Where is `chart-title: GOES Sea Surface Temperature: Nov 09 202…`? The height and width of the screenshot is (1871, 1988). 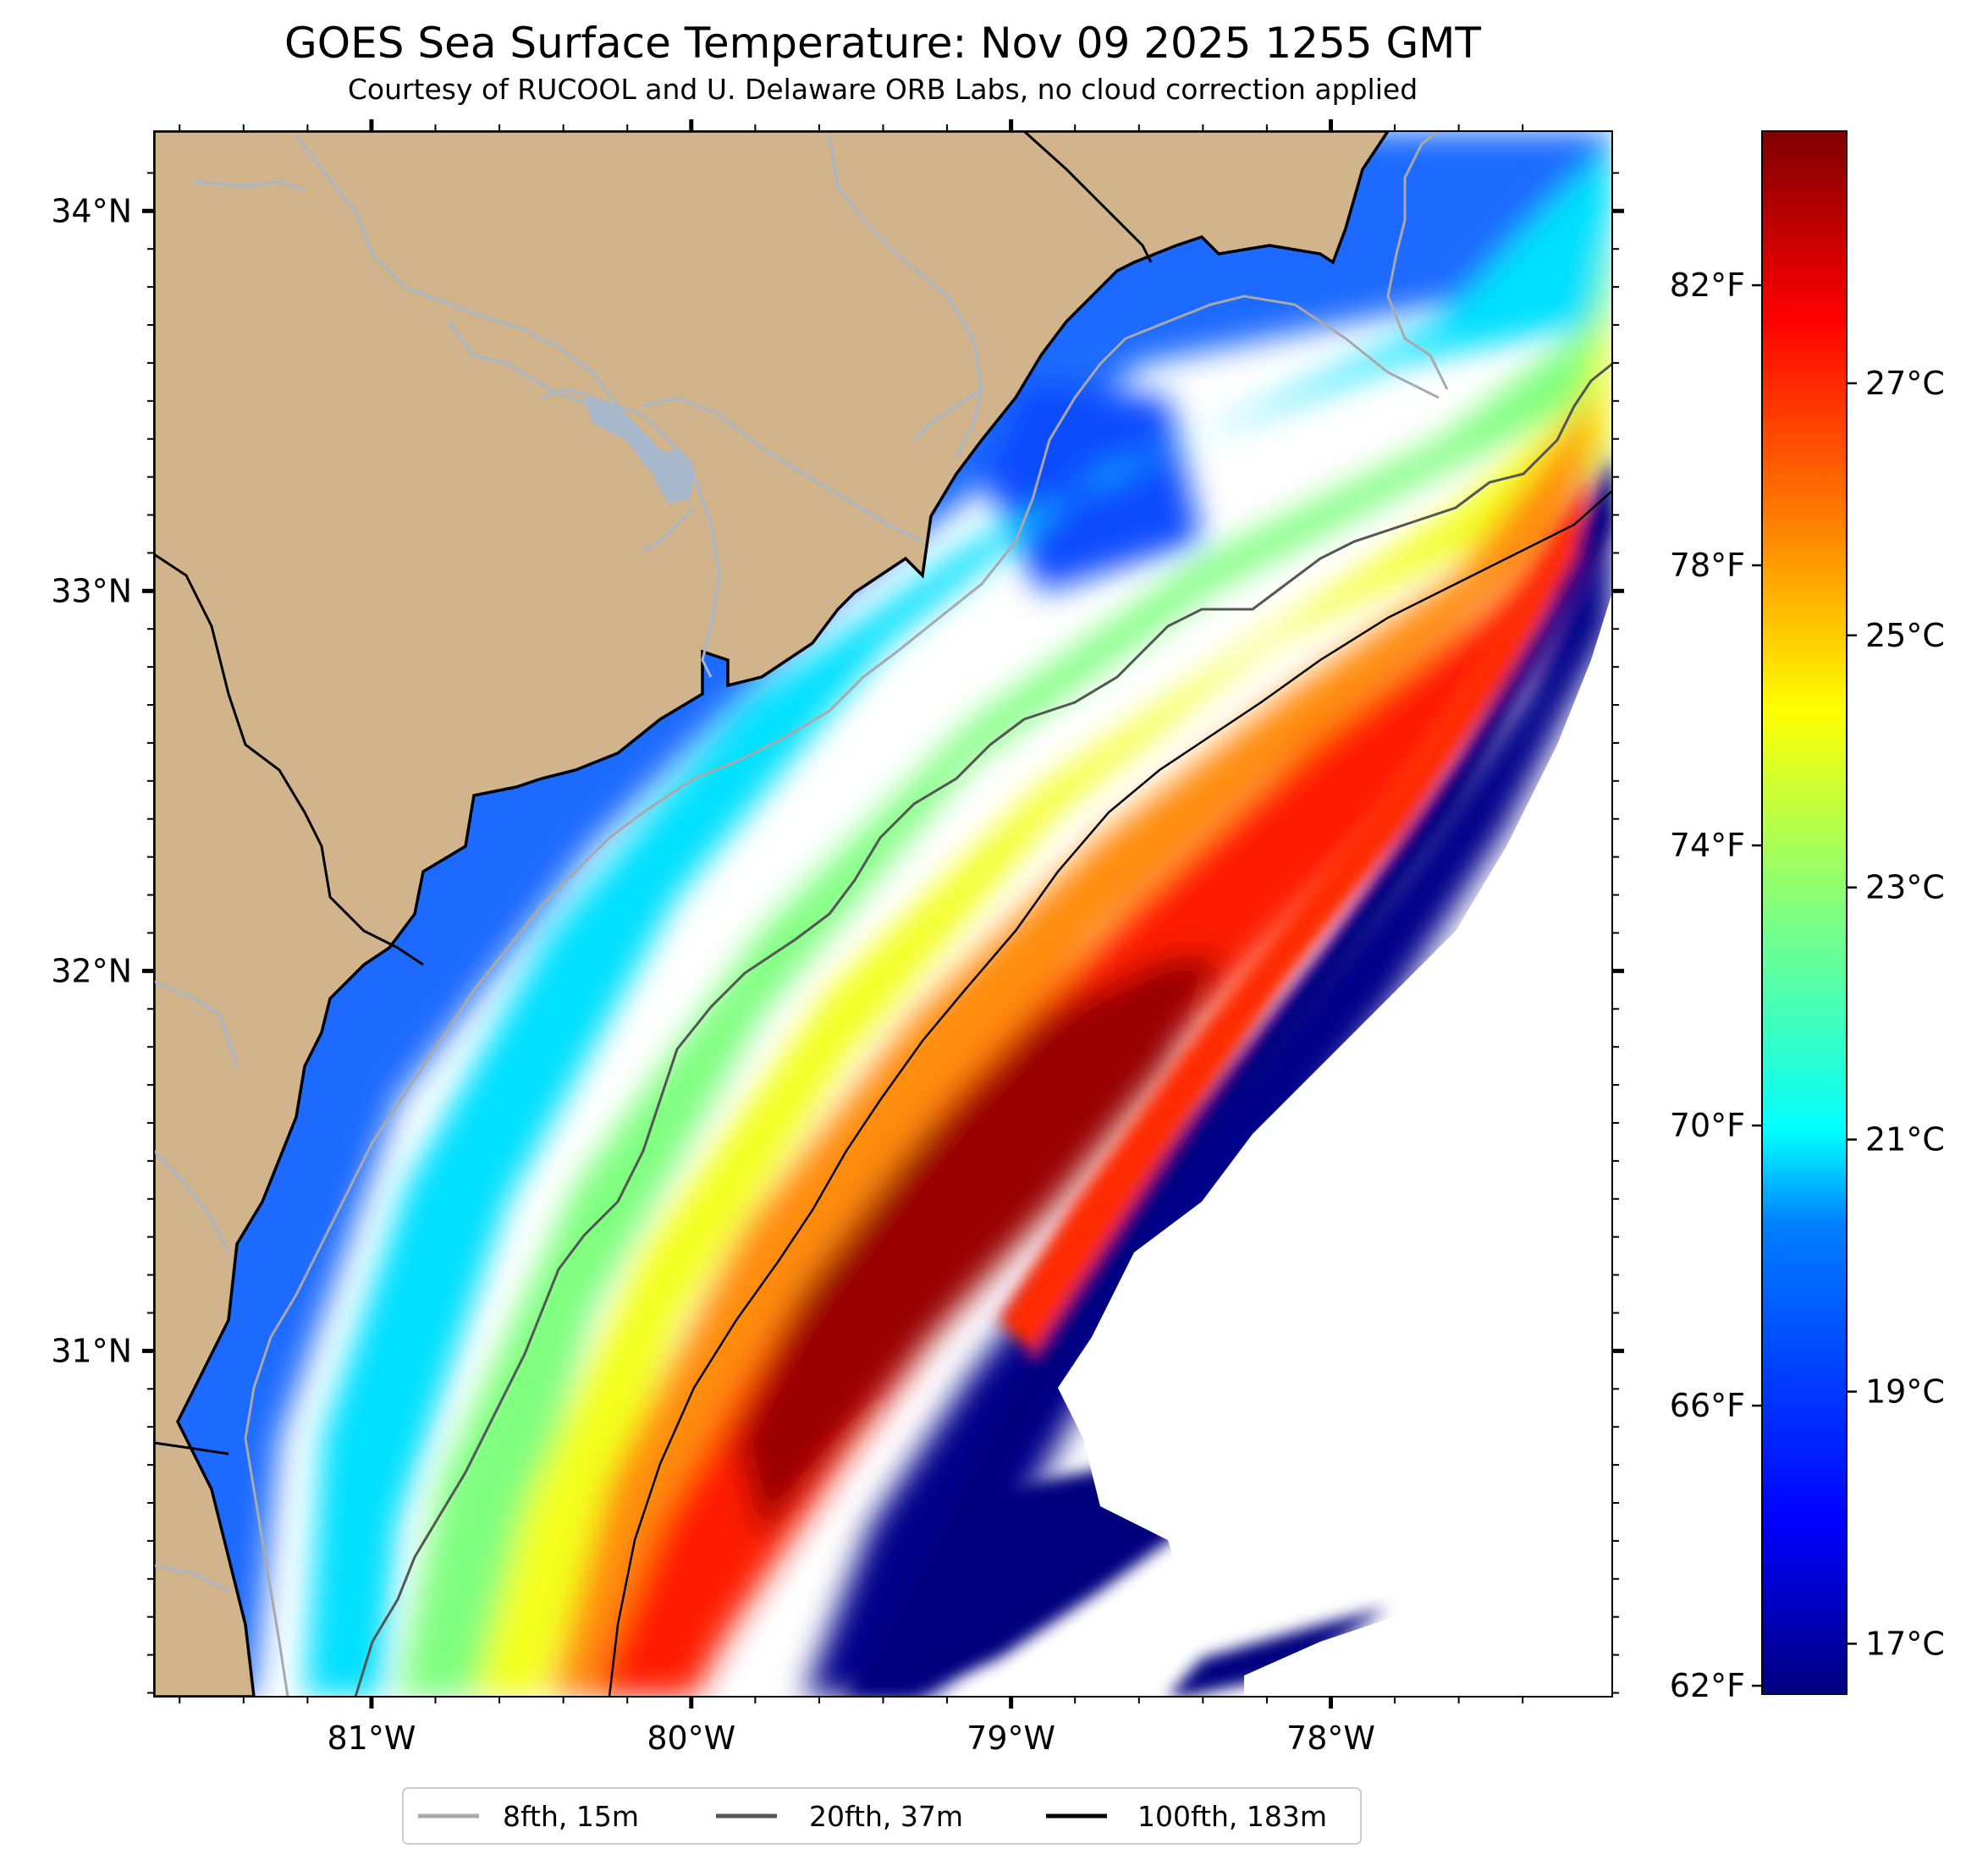
chart-title: GOES Sea Surface Temperature: Nov 09 202… is located at coordinates (882, 44).